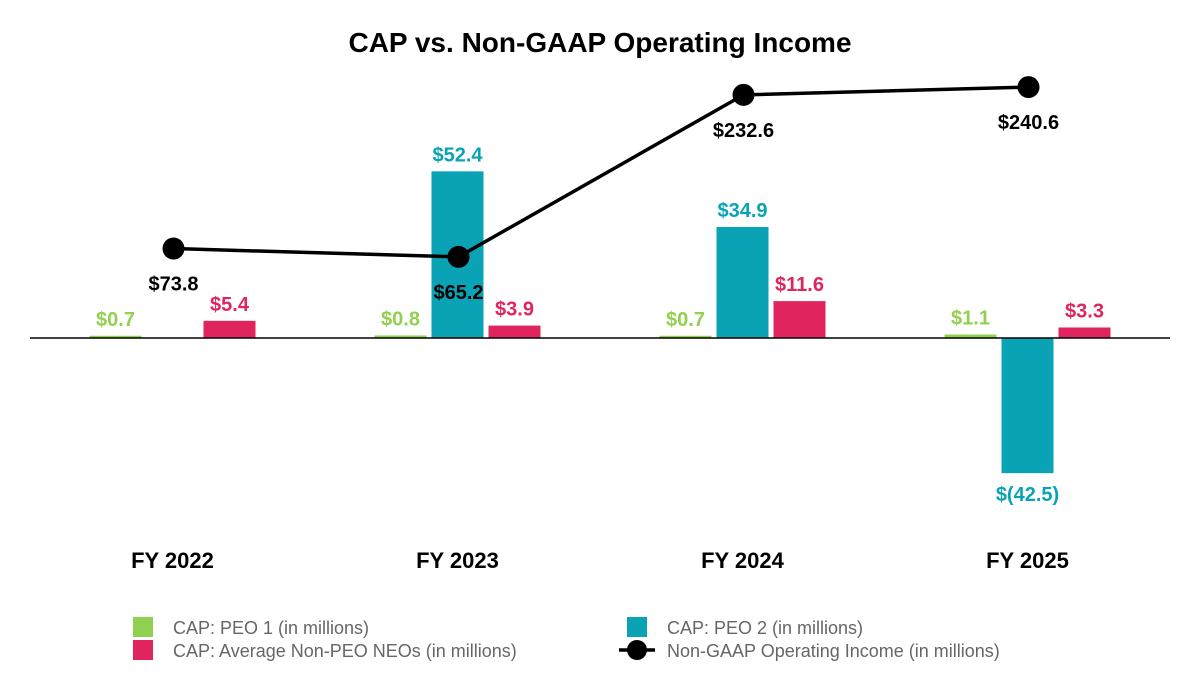  What do you see at coordinates (173, 285) in the screenshot?
I see `income-value-label: $73.8` at bounding box center [173, 285].